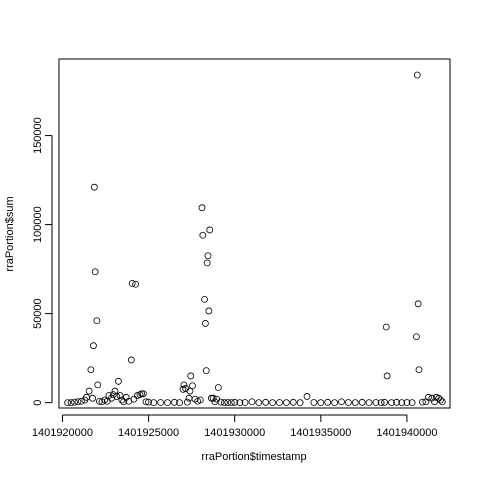 This screenshot has height=480, width=480. I want to click on x-tick-label: 1401930000, so click(234, 433).